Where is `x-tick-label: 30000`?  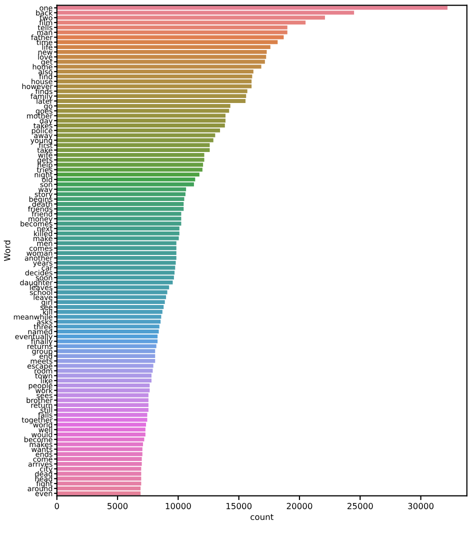 x-tick-label: 30000 is located at coordinates (421, 506).